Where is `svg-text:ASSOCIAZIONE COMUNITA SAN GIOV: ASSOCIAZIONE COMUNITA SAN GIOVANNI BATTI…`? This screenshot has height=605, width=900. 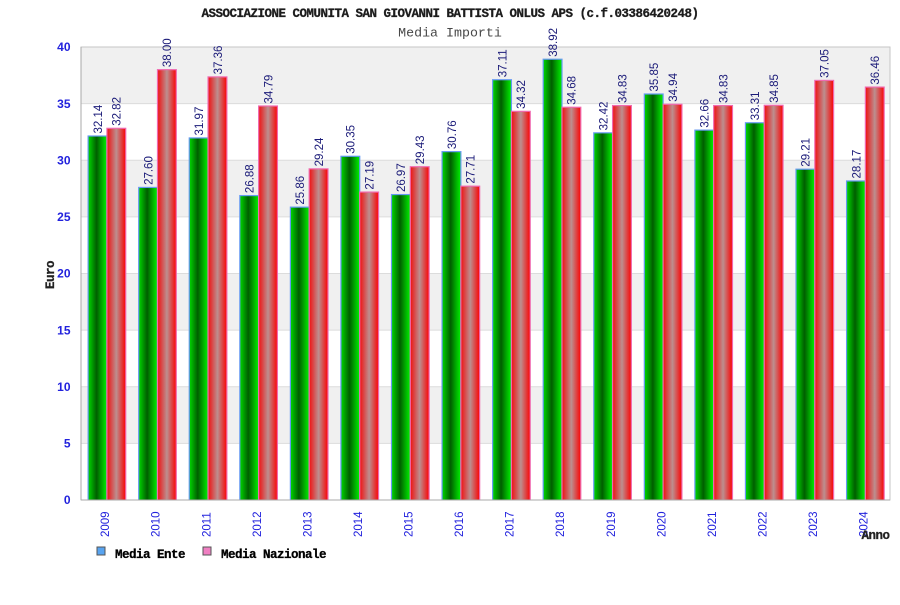 svg-text:ASSOCIAZIONE COMUNITA SAN GIOV: ASSOCIAZIONE COMUNITA SAN GIOVANNI BATTI… is located at coordinates (449, 14).